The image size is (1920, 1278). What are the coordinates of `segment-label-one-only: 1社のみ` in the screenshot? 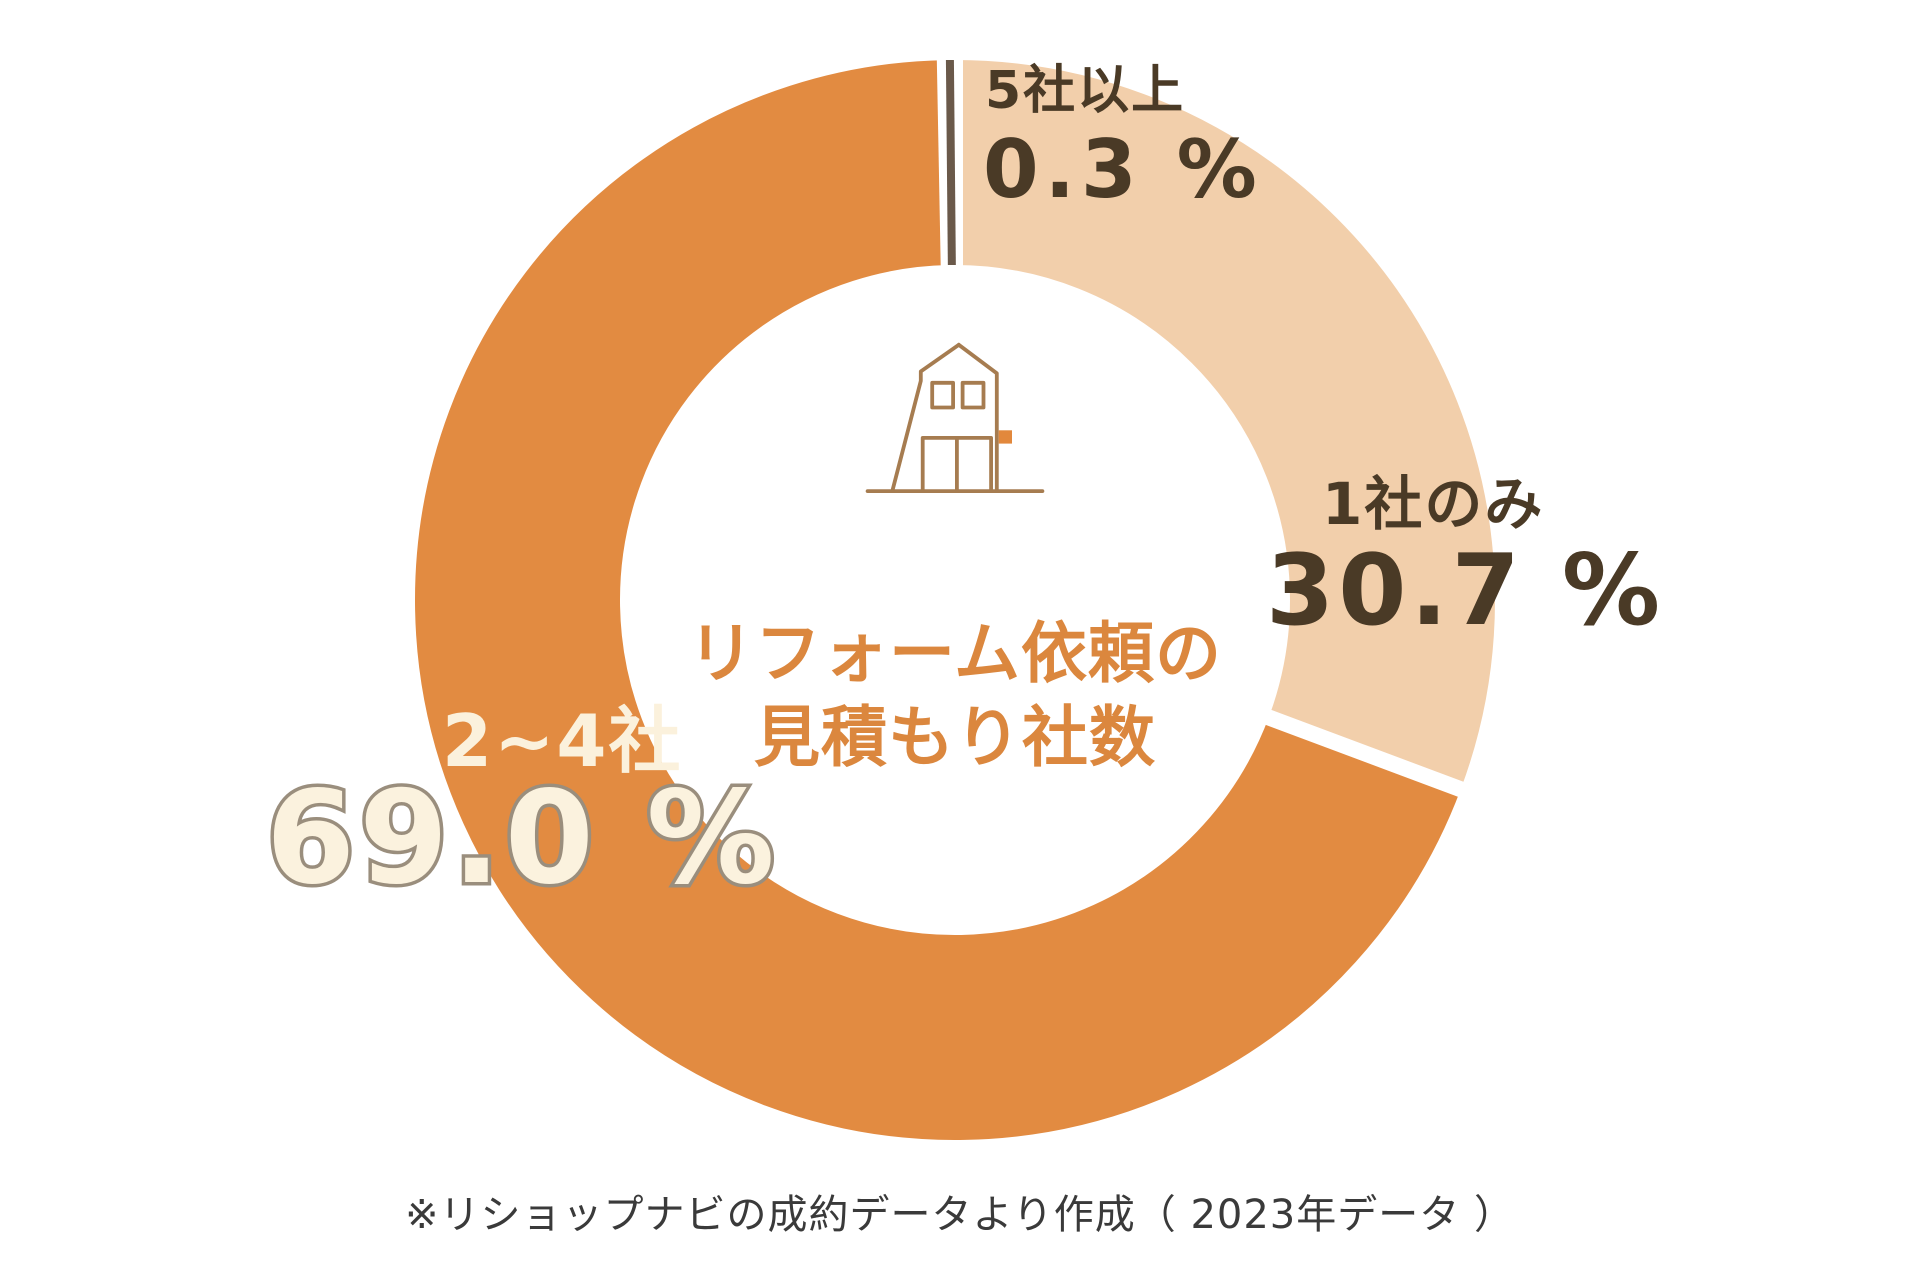 It's located at (1433, 504).